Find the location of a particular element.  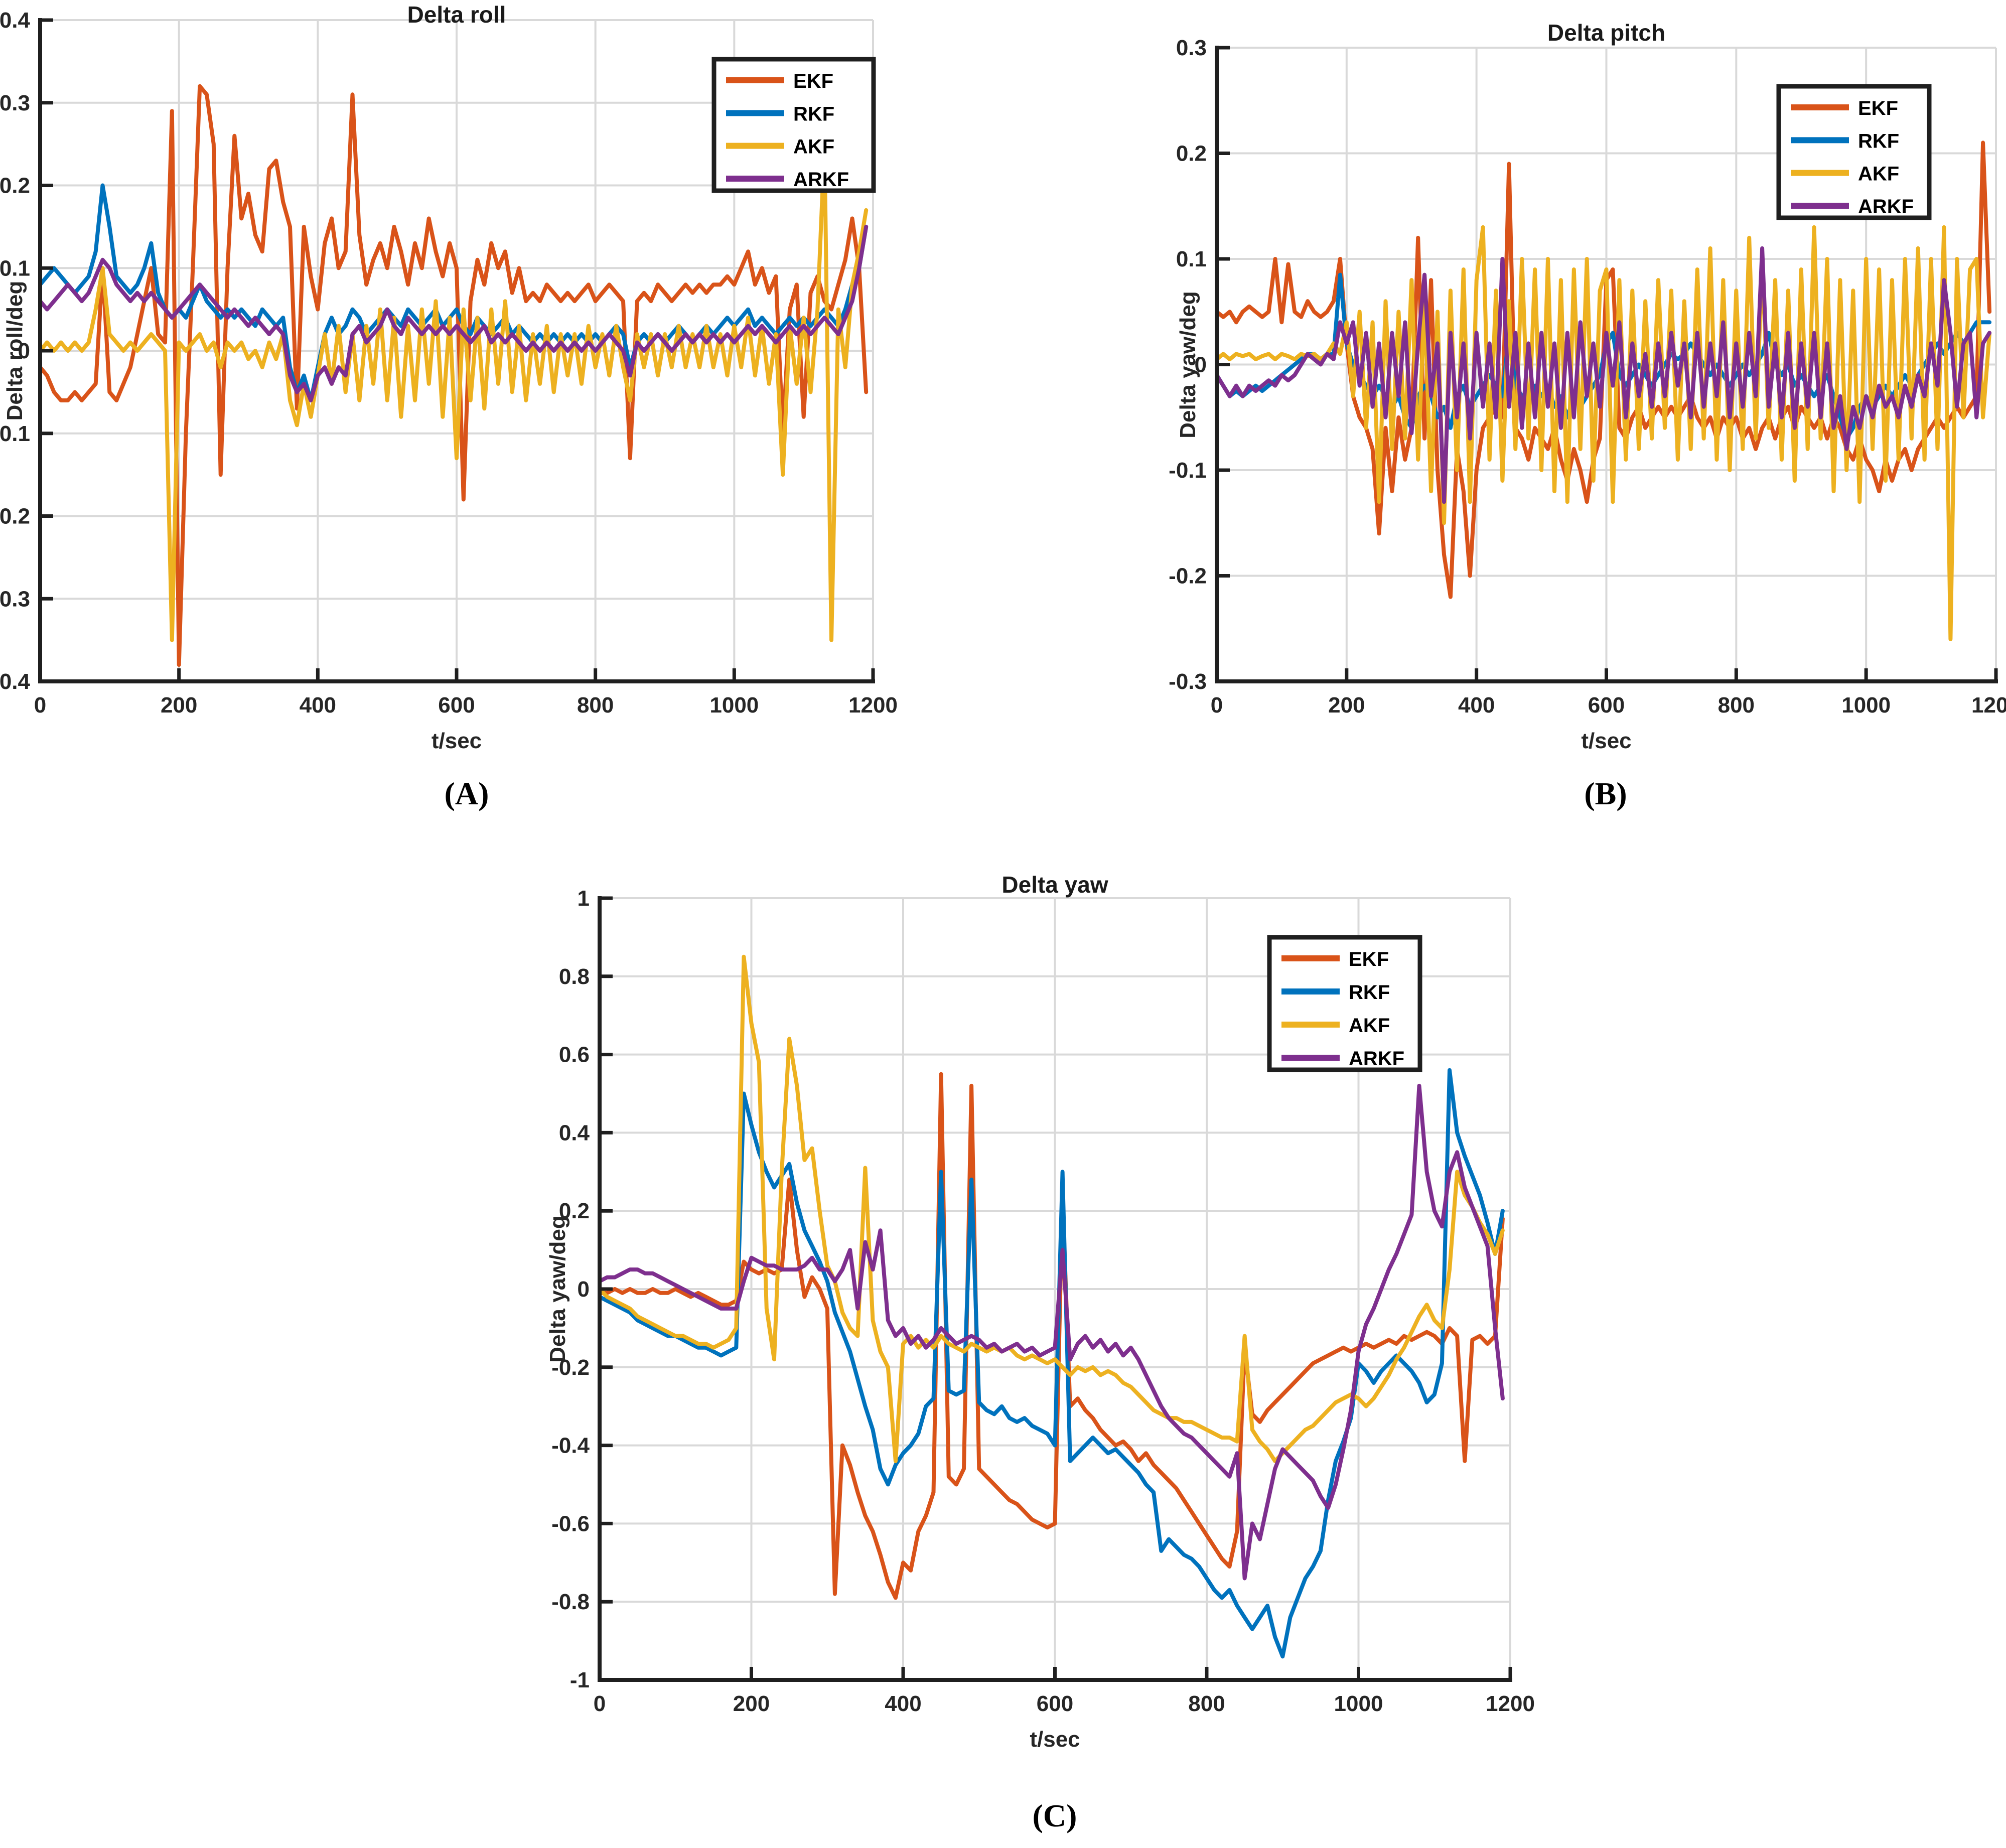

y-tick-label: -0.8 is located at coordinates (570, 1602).